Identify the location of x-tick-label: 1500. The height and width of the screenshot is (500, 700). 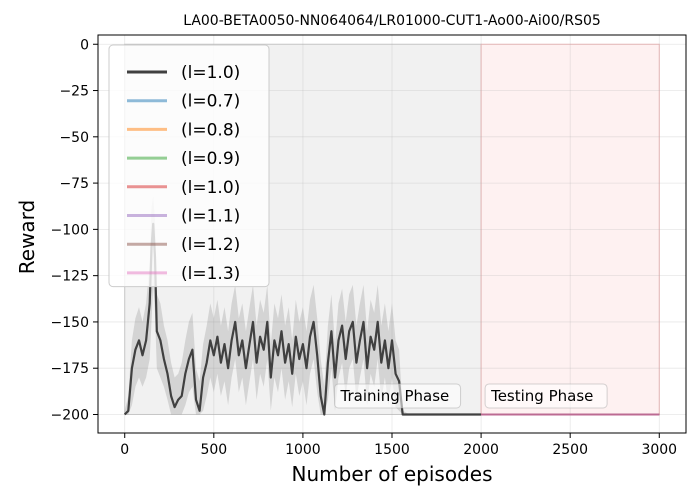
(392, 450).